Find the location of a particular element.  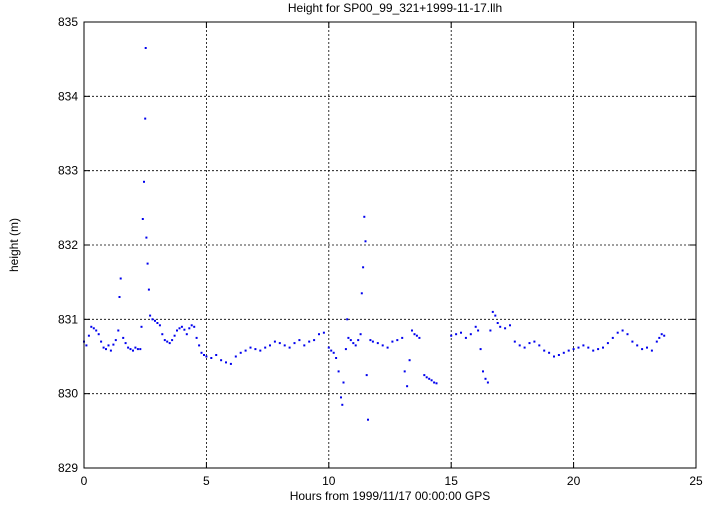

y-tick-label: 832 is located at coordinates (68, 245).